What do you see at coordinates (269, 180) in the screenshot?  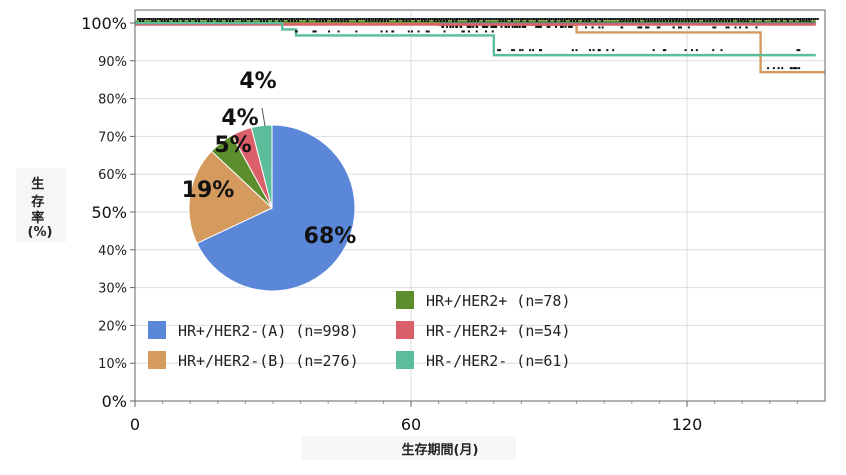 I see `pie-chart: 68%19%5%4%4%` at bounding box center [269, 180].